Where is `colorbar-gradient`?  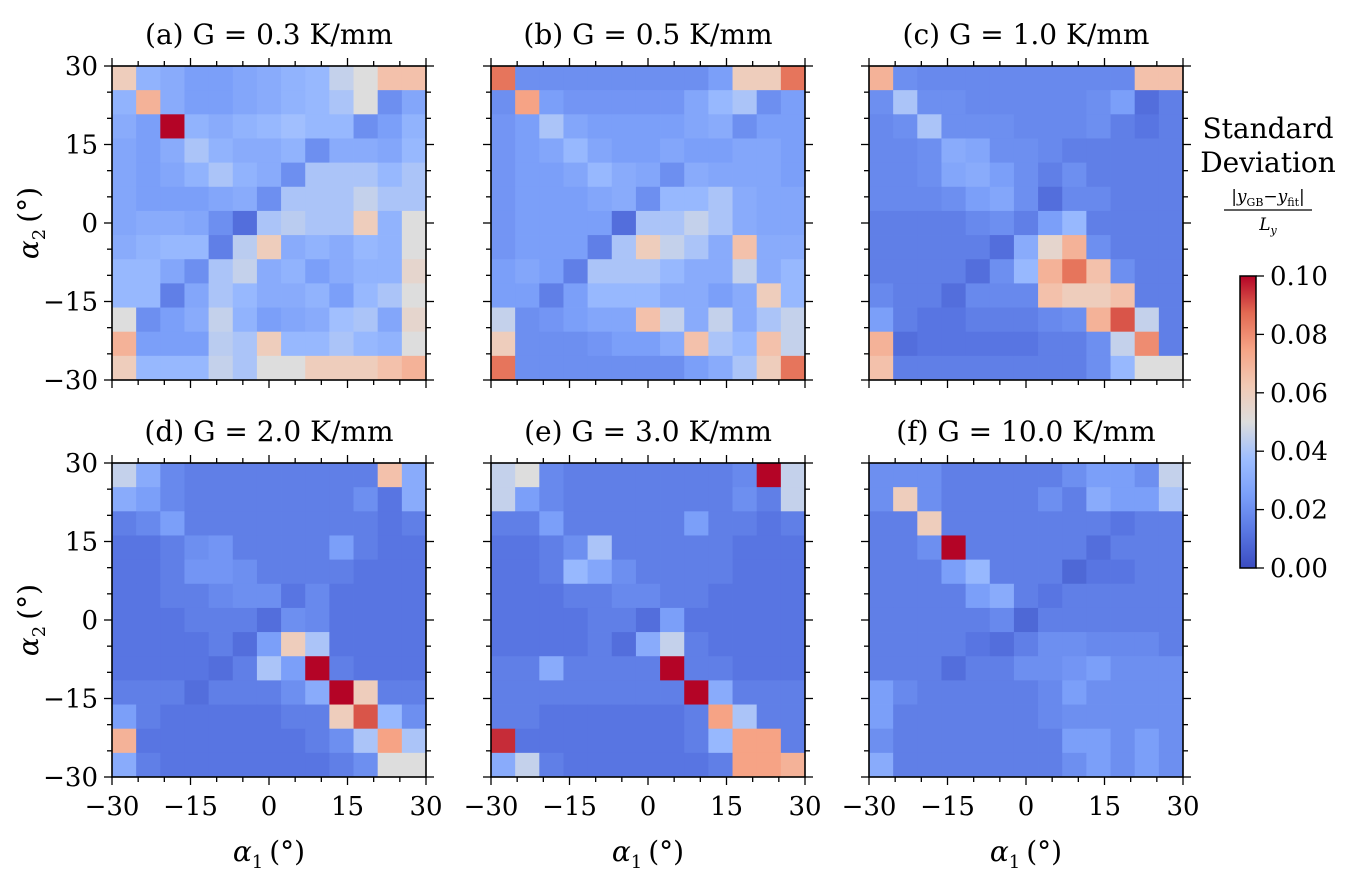
colorbar-gradient is located at coordinates (1248, 422).